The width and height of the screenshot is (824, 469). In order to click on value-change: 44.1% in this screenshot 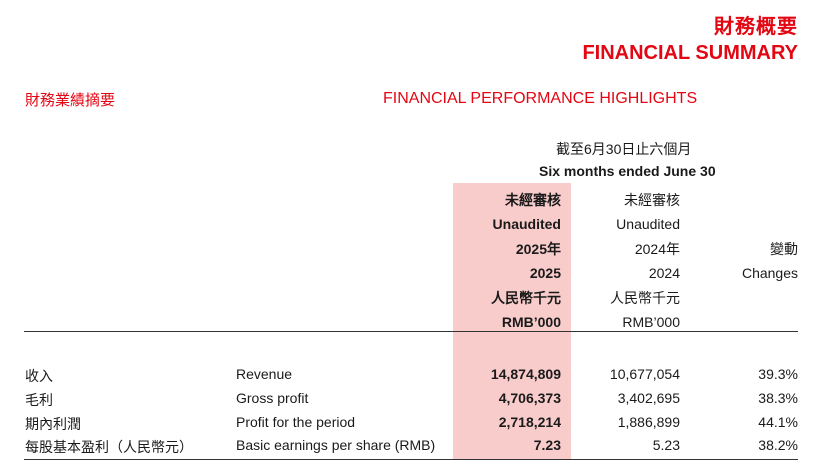, I will do `click(778, 422)`.